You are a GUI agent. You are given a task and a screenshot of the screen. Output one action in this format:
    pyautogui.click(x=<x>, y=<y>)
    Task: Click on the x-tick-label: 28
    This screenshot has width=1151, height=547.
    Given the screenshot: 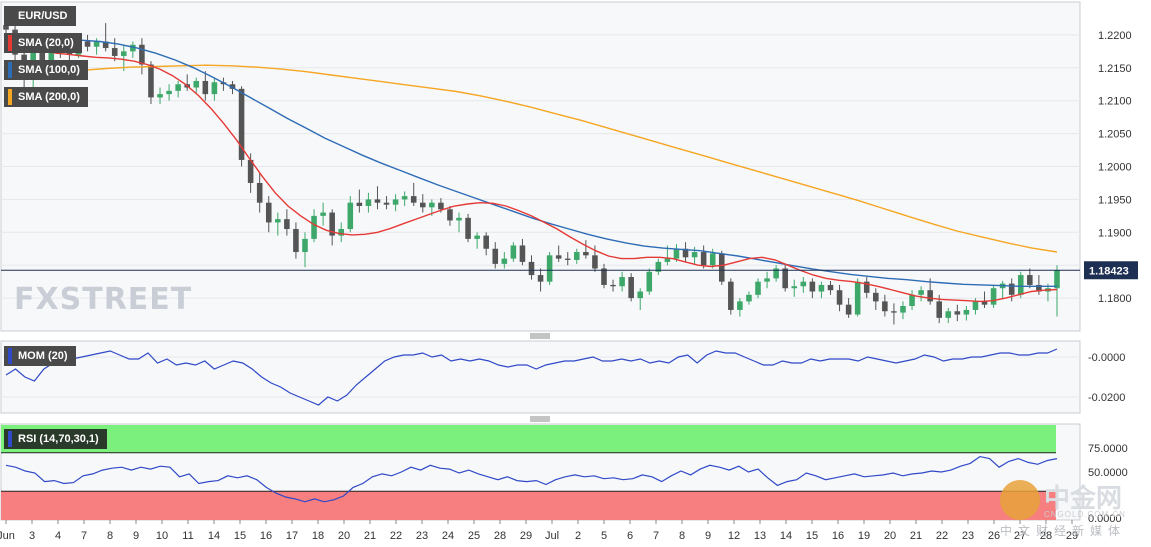 What is the action you would take?
    pyautogui.click(x=500, y=536)
    